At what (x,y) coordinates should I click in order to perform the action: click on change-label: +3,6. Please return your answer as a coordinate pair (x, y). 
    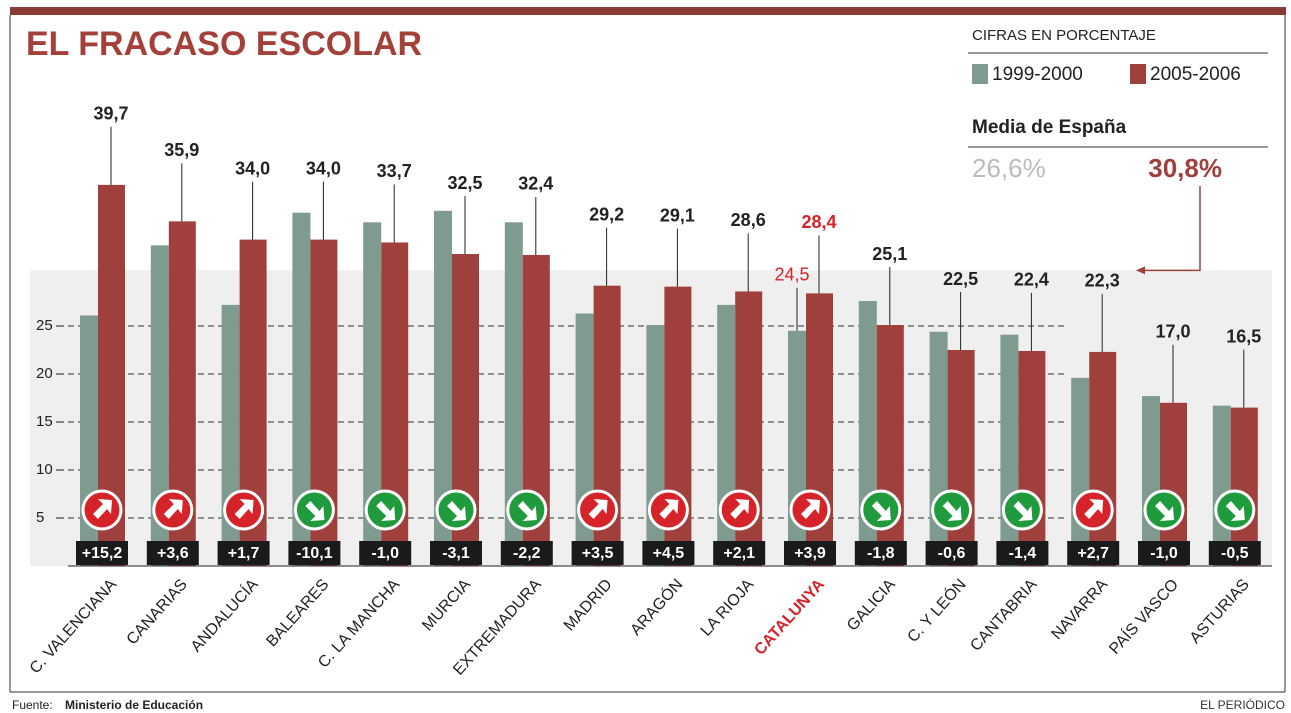
    Looking at the image, I should click on (173, 553).